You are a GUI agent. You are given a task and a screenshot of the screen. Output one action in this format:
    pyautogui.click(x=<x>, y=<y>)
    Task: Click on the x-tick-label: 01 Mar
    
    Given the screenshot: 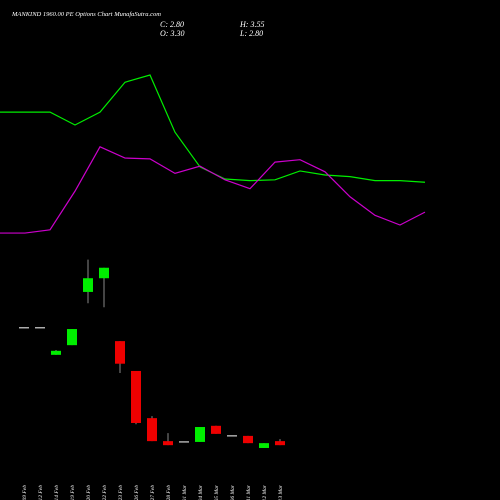 What is the action you would take?
    pyautogui.click(x=185, y=492)
    